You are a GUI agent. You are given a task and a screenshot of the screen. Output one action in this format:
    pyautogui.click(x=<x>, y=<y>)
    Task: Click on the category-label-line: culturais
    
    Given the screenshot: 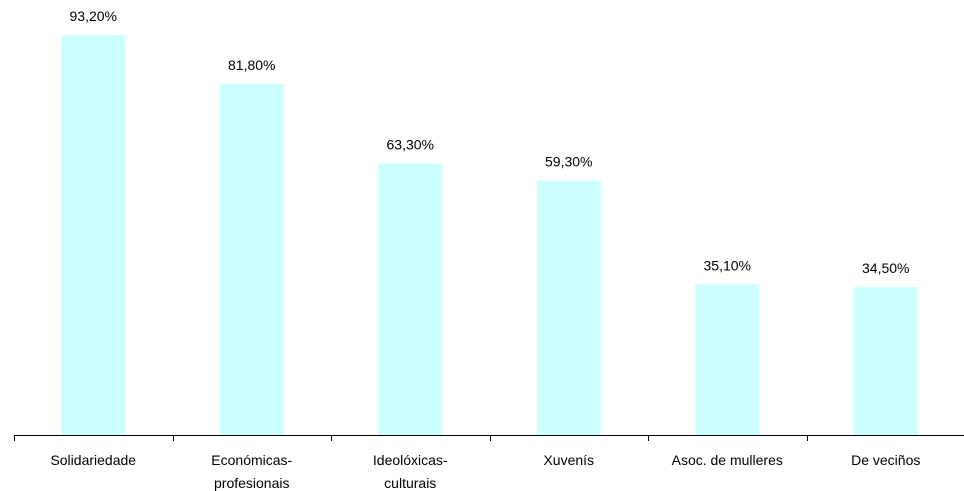 What is the action you would take?
    pyautogui.click(x=410, y=483)
    